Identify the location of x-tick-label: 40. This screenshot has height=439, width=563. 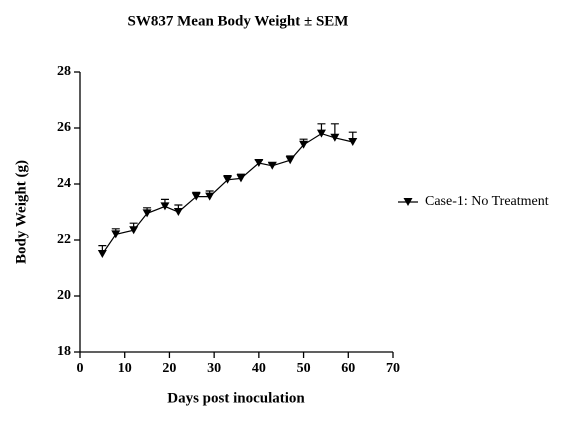
(259, 368).